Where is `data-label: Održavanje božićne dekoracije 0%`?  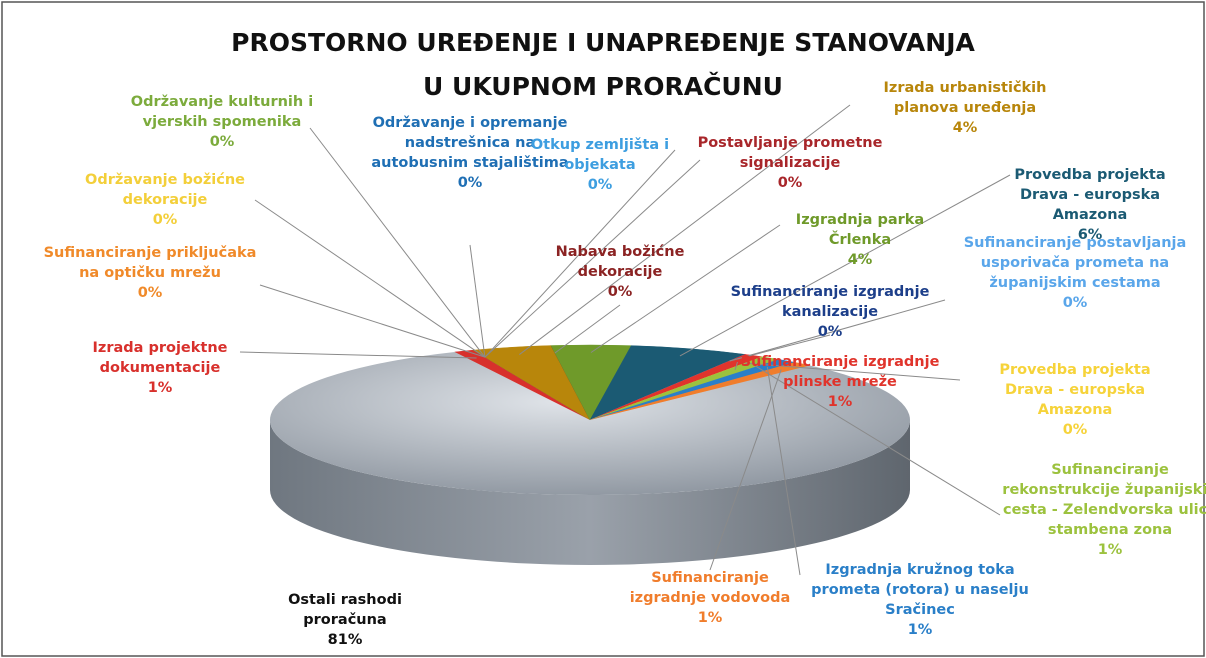
data-label: Održavanje božićne dekoracije 0% is located at coordinates (165, 200).